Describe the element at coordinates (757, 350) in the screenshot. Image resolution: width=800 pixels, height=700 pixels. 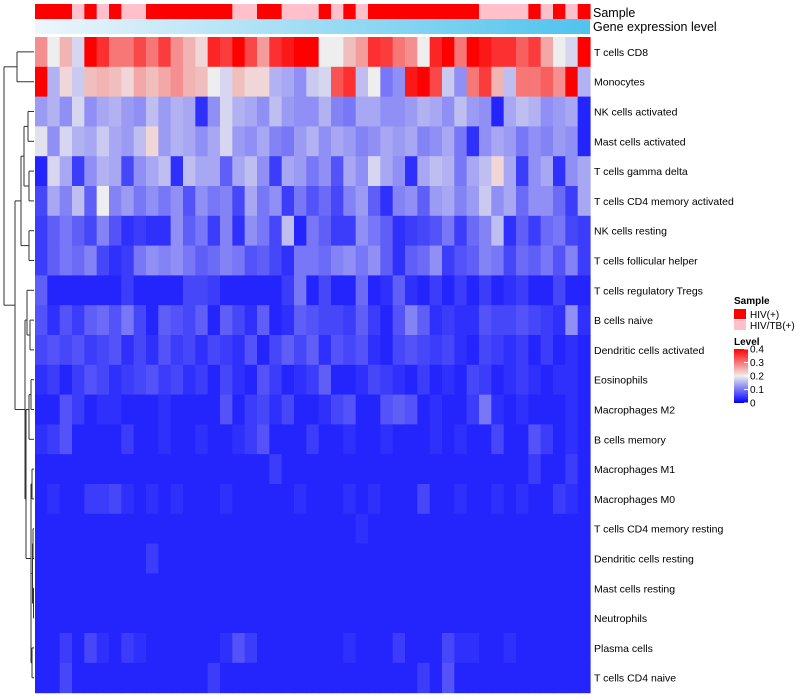
I see `legend-tick-label: 0.4` at that location.